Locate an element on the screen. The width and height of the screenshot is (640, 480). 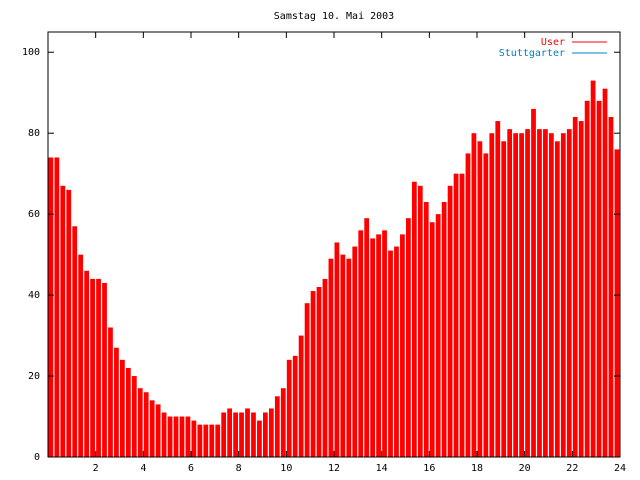
legend-label: User is located at coordinates (553, 42).